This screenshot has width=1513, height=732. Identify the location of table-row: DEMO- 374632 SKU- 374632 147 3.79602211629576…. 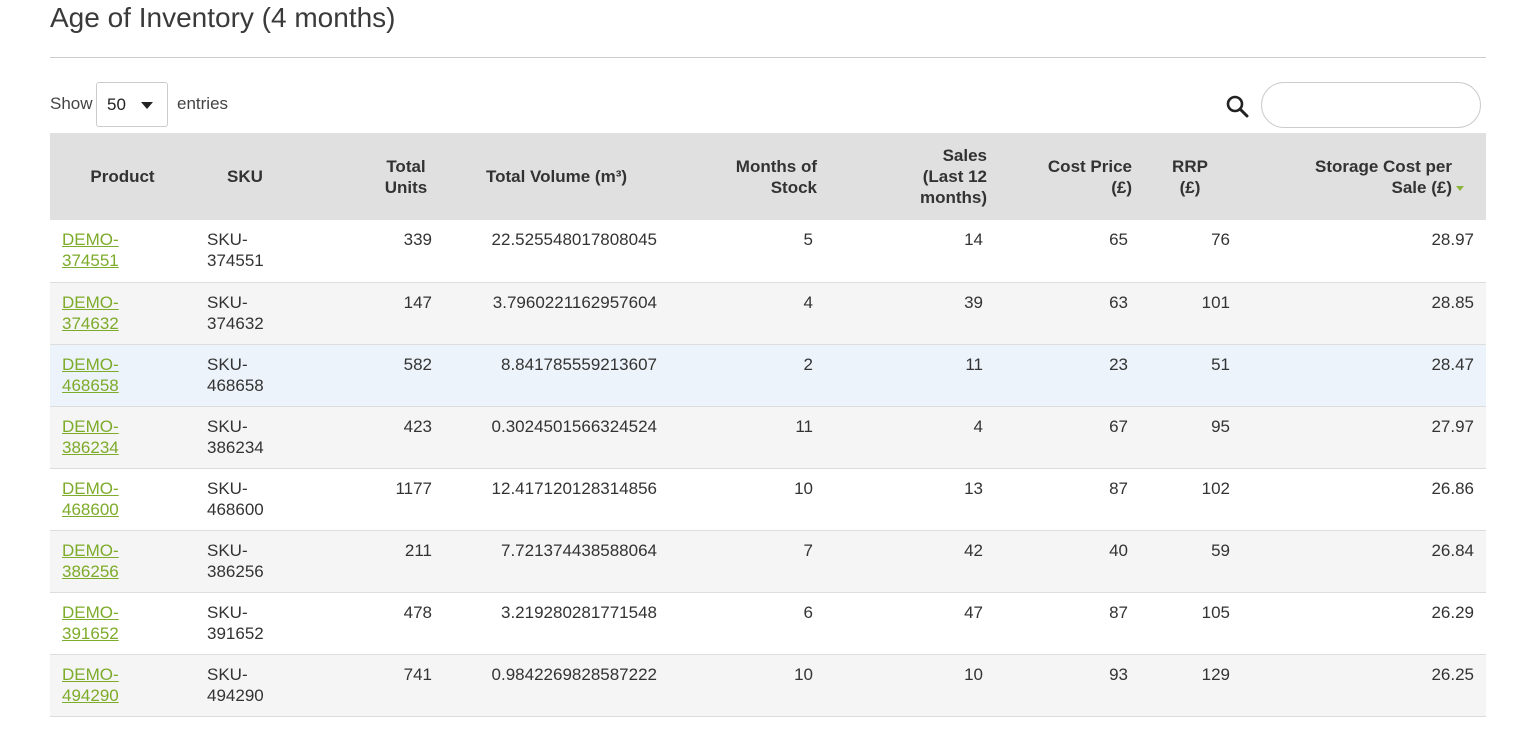
(768, 313).